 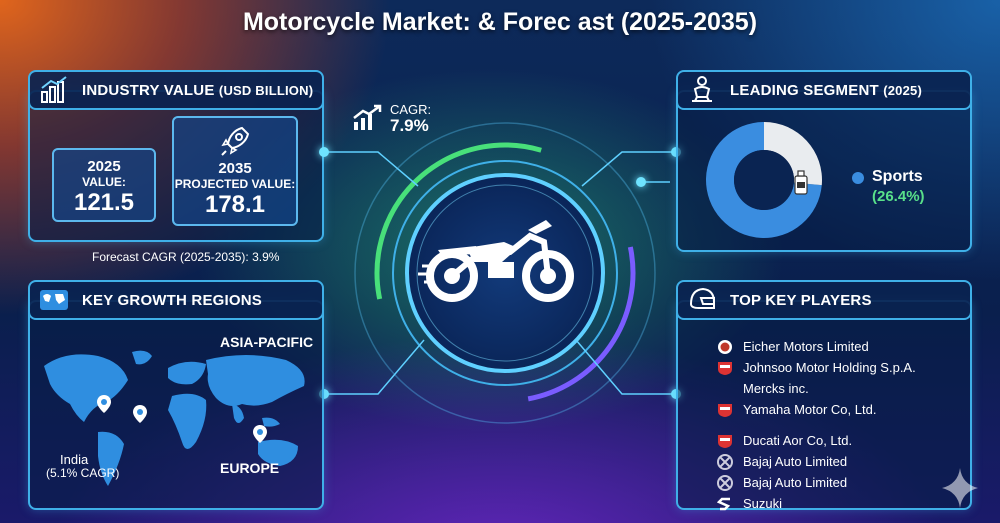 What do you see at coordinates (235, 168) in the screenshot?
I see `value-2035-year: 2035` at bounding box center [235, 168].